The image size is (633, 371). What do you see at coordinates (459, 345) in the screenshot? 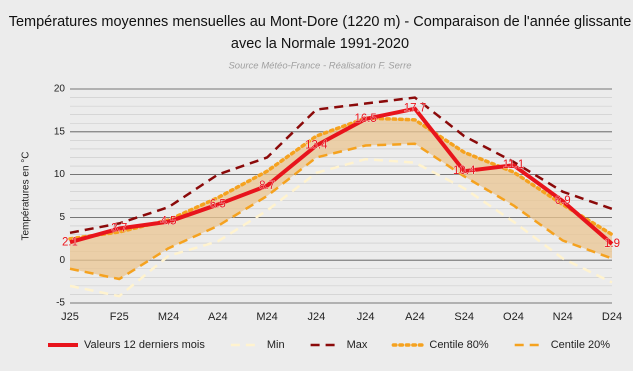
I see `legend-label: Centile 80%` at bounding box center [459, 345].